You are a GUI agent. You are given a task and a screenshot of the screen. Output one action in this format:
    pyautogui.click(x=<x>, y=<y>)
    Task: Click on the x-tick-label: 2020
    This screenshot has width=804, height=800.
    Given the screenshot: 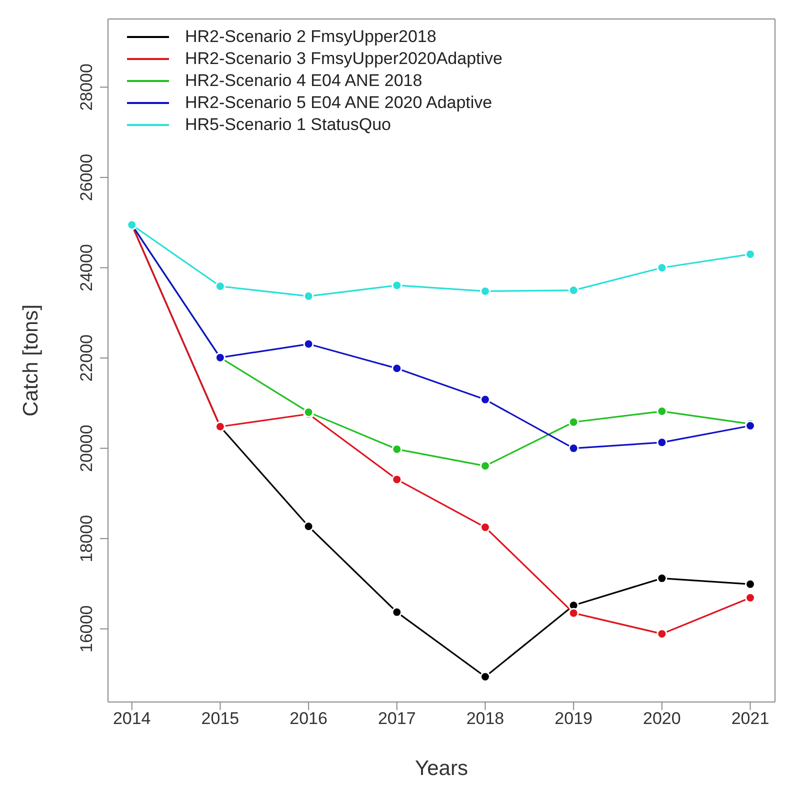 What is the action you would take?
    pyautogui.click(x=662, y=718)
    